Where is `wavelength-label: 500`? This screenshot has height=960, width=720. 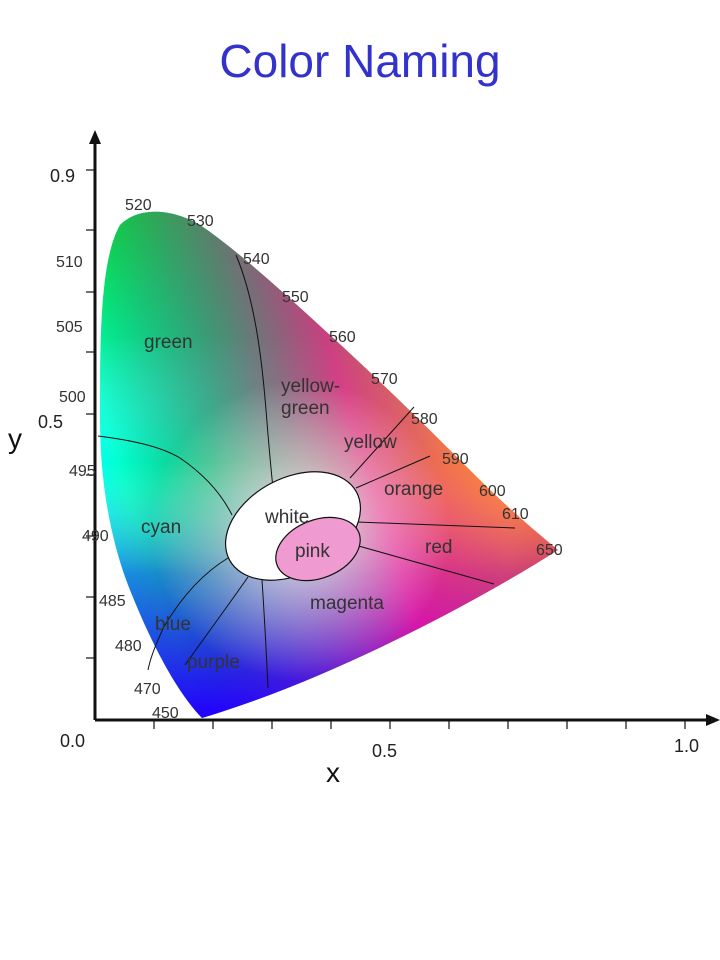
wavelength-label: 500 is located at coordinates (72, 397).